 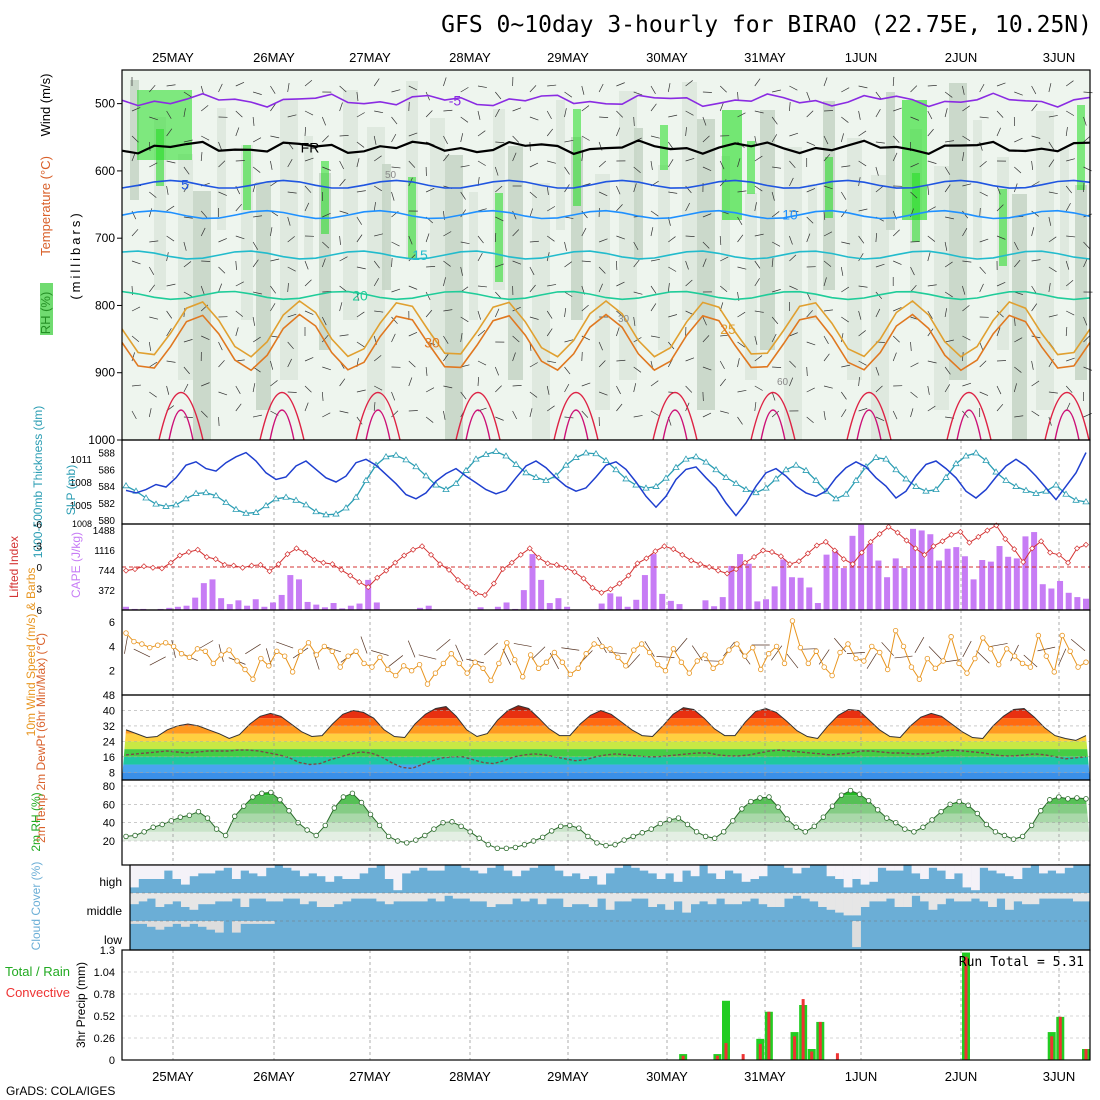 I want to click on cape-tick-1: 744, so click(x=106, y=571).